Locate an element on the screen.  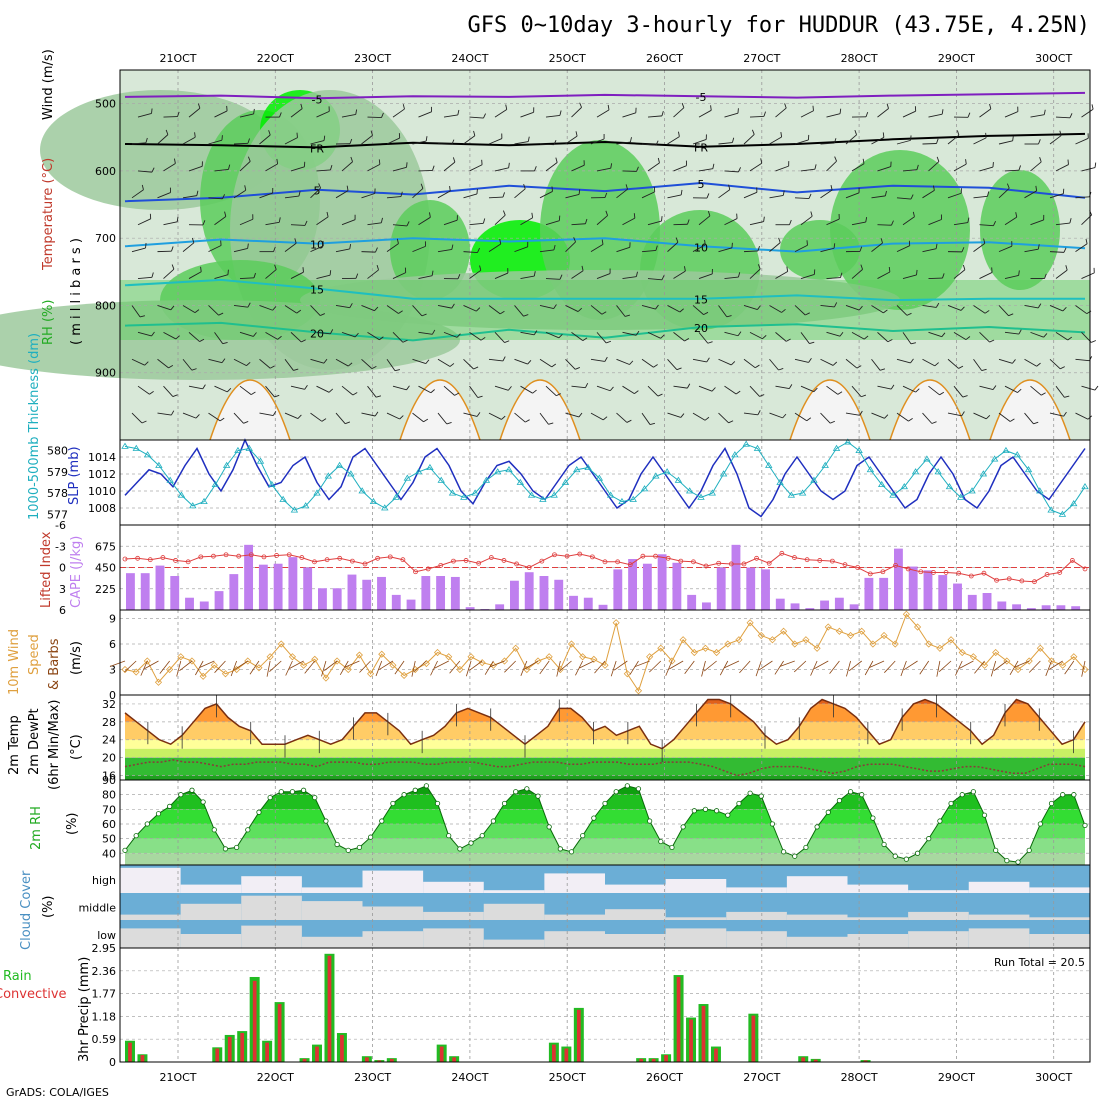
y-tick-label: 80 is located at coordinates (109, 795).